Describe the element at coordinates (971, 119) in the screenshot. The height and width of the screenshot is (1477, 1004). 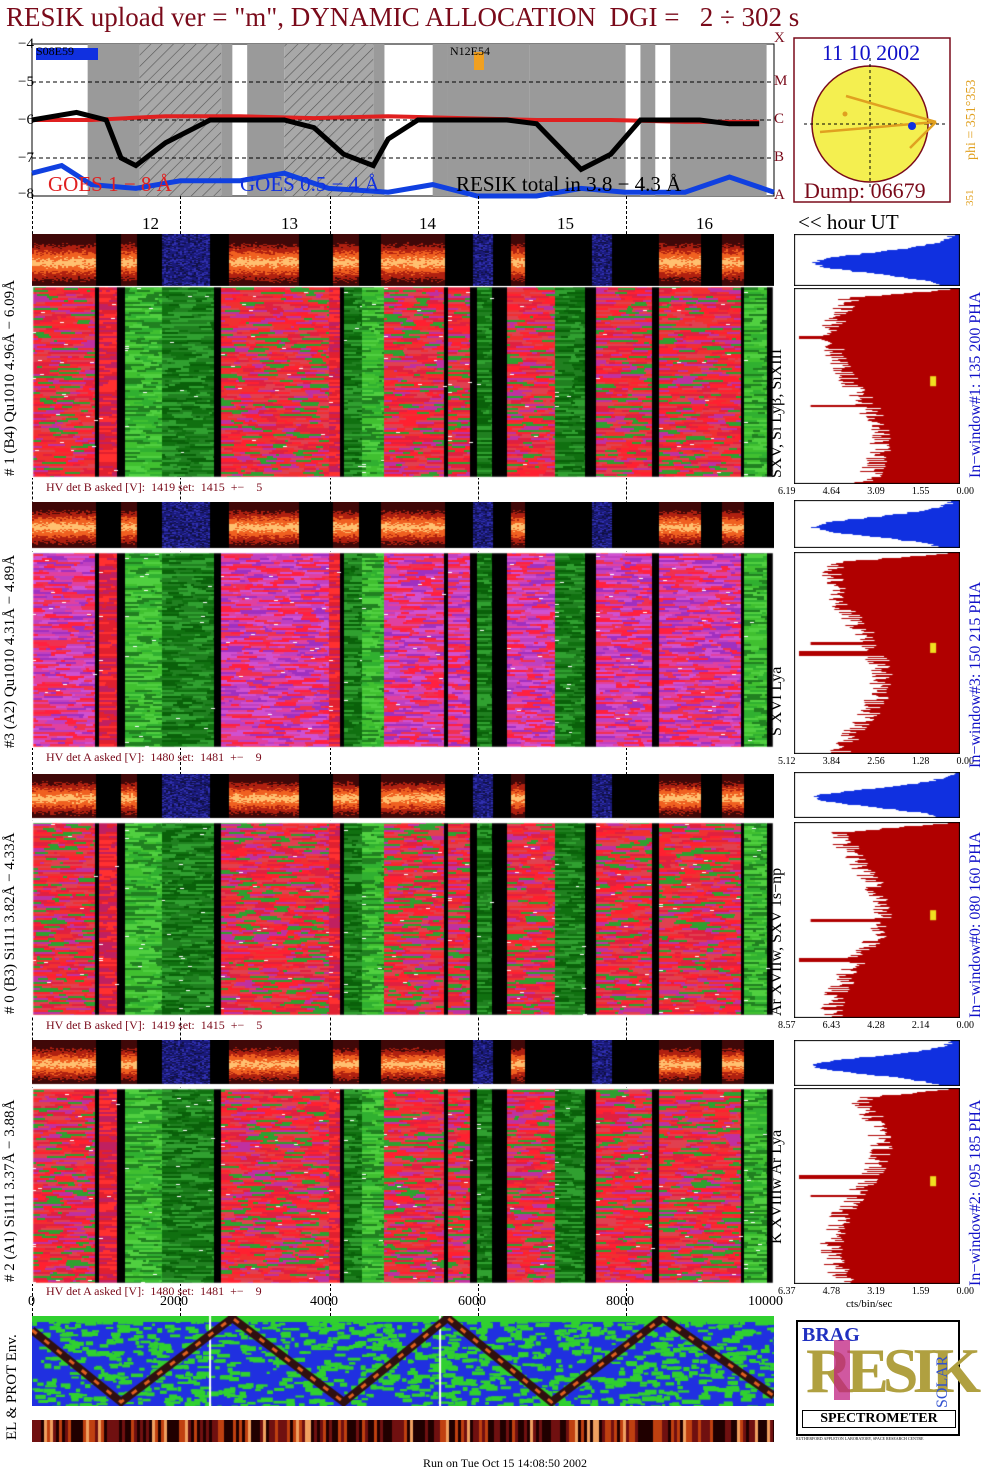
I see `phi-label: phi = 351°353` at that location.